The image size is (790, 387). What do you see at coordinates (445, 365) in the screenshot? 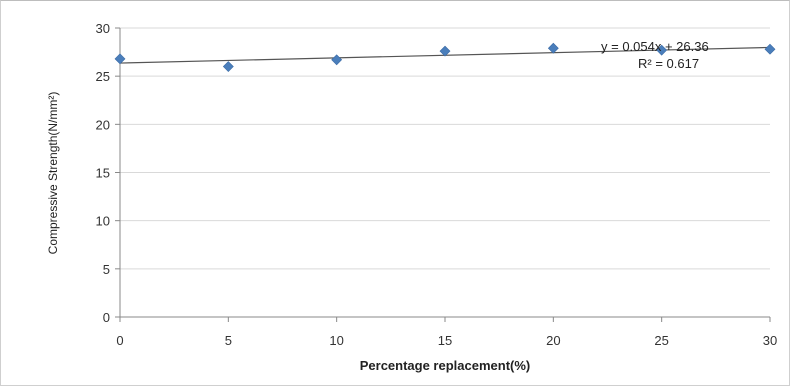
I see `x-axis-title: Percentage replacement(%)` at bounding box center [445, 365].